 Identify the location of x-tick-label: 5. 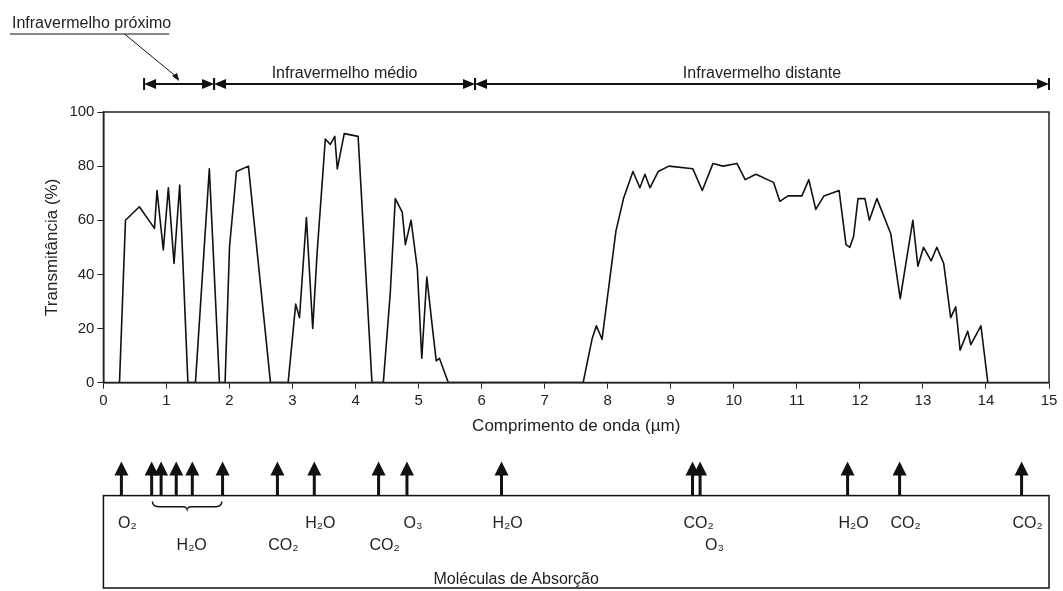
(418, 399).